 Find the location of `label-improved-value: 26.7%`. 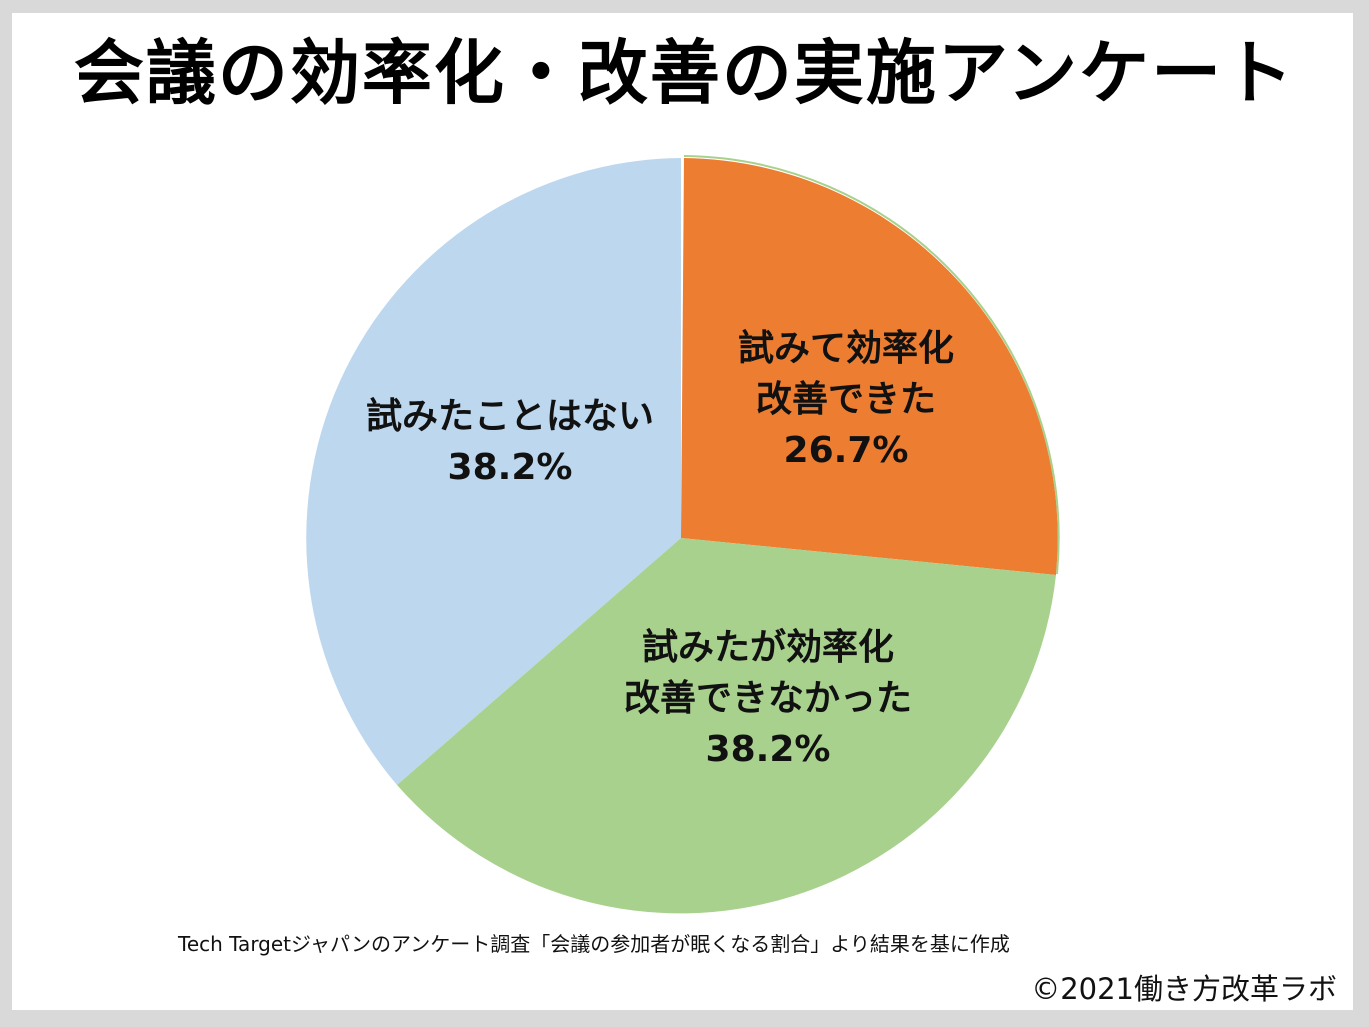

label-improved-value: 26.7% is located at coordinates (846, 450).